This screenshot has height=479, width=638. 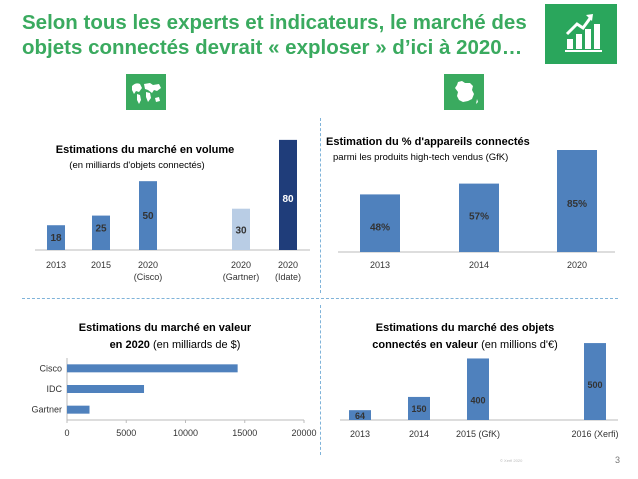 What do you see at coordinates (165, 328) in the screenshot?
I see `chart3-title: Estimations du marché en valeur` at bounding box center [165, 328].